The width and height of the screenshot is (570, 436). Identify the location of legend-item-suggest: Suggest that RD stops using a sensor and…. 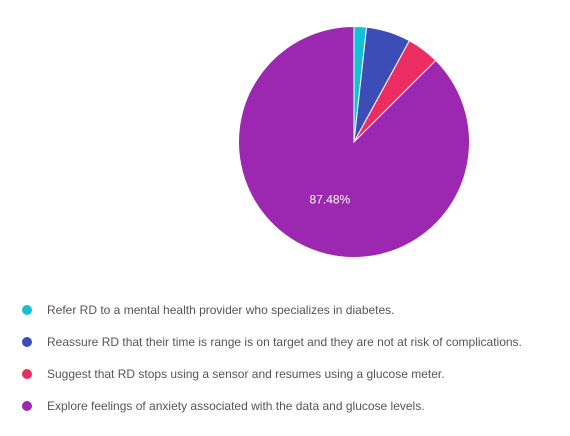
(272, 374).